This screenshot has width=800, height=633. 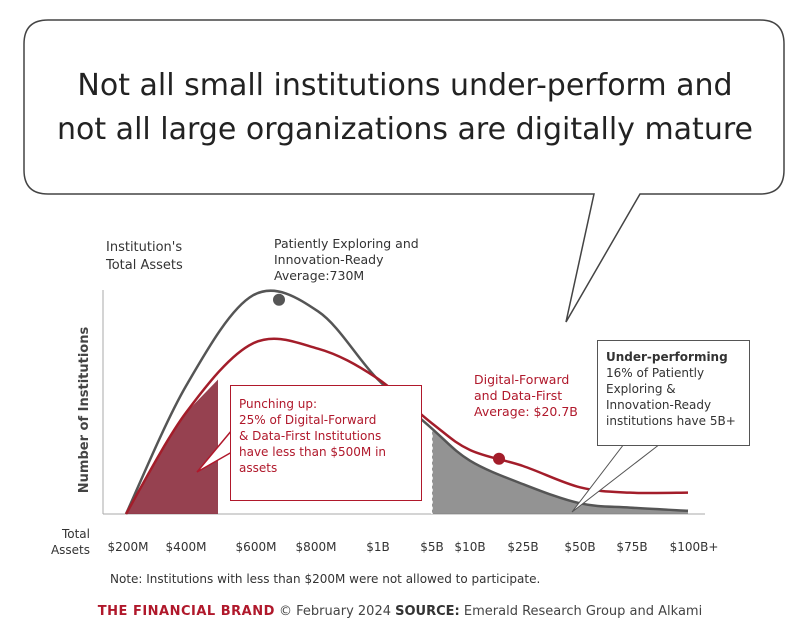 I want to click on x-tick-label: $800M, so click(x=316, y=547).